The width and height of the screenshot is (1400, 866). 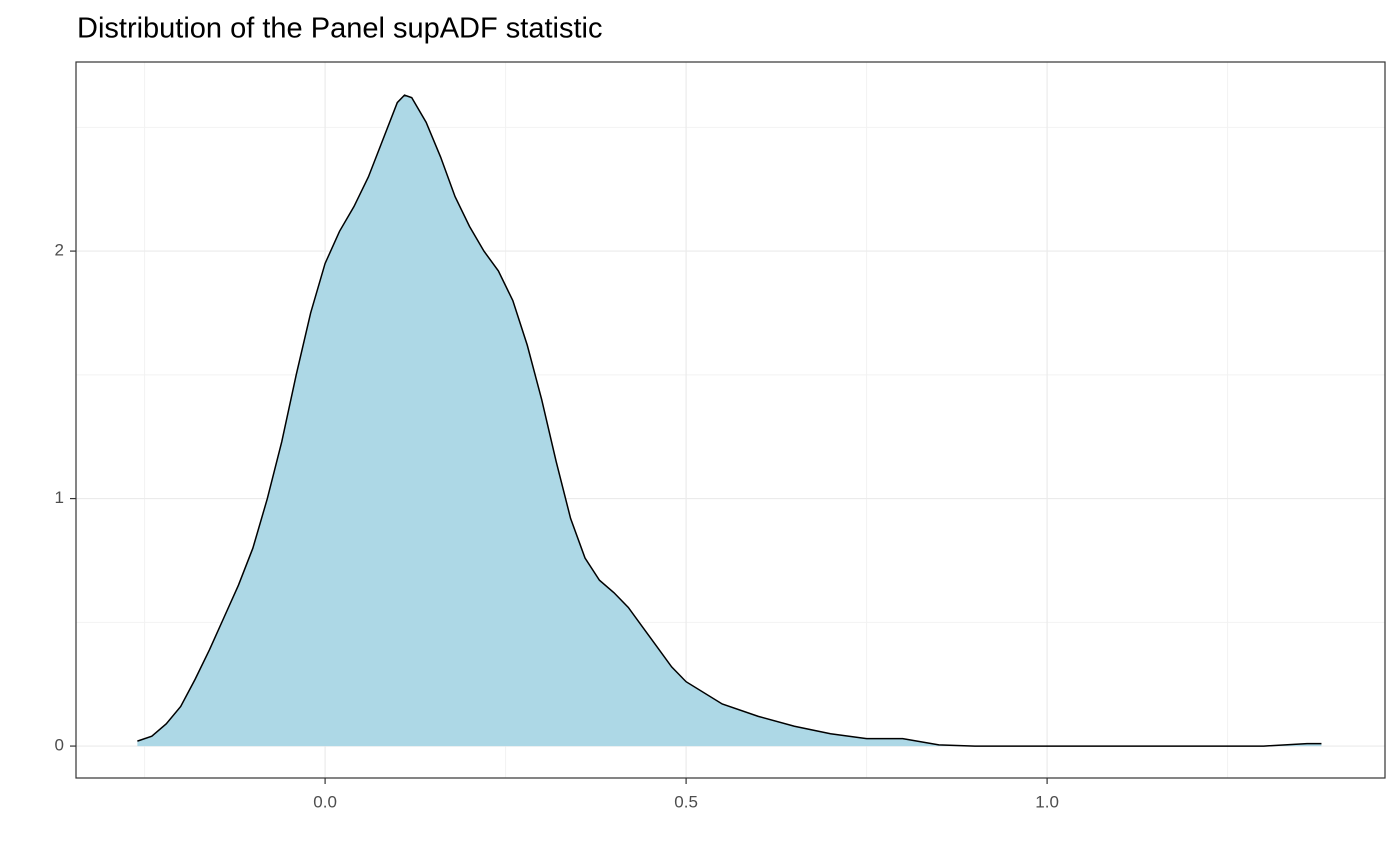 What do you see at coordinates (1047, 801) in the screenshot?
I see `x-tick-label: 1.0` at bounding box center [1047, 801].